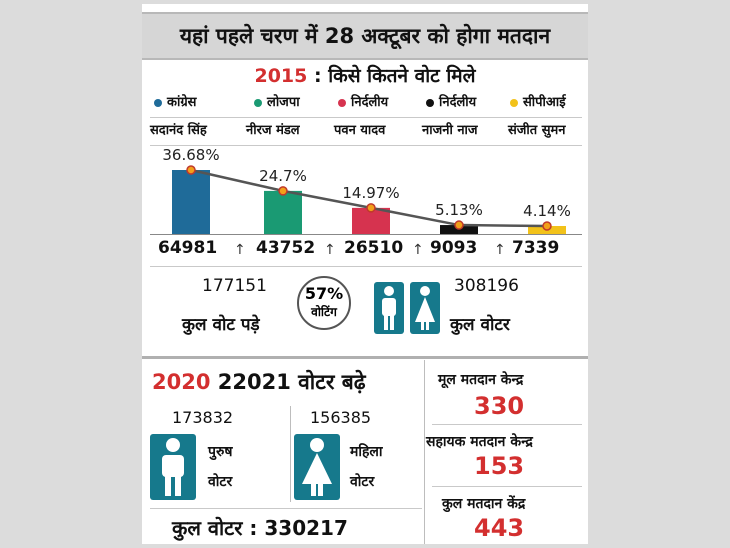 Image resolution: width=730 pixels, height=548 pixels. I want to click on female-label: महिला, so click(366, 452).